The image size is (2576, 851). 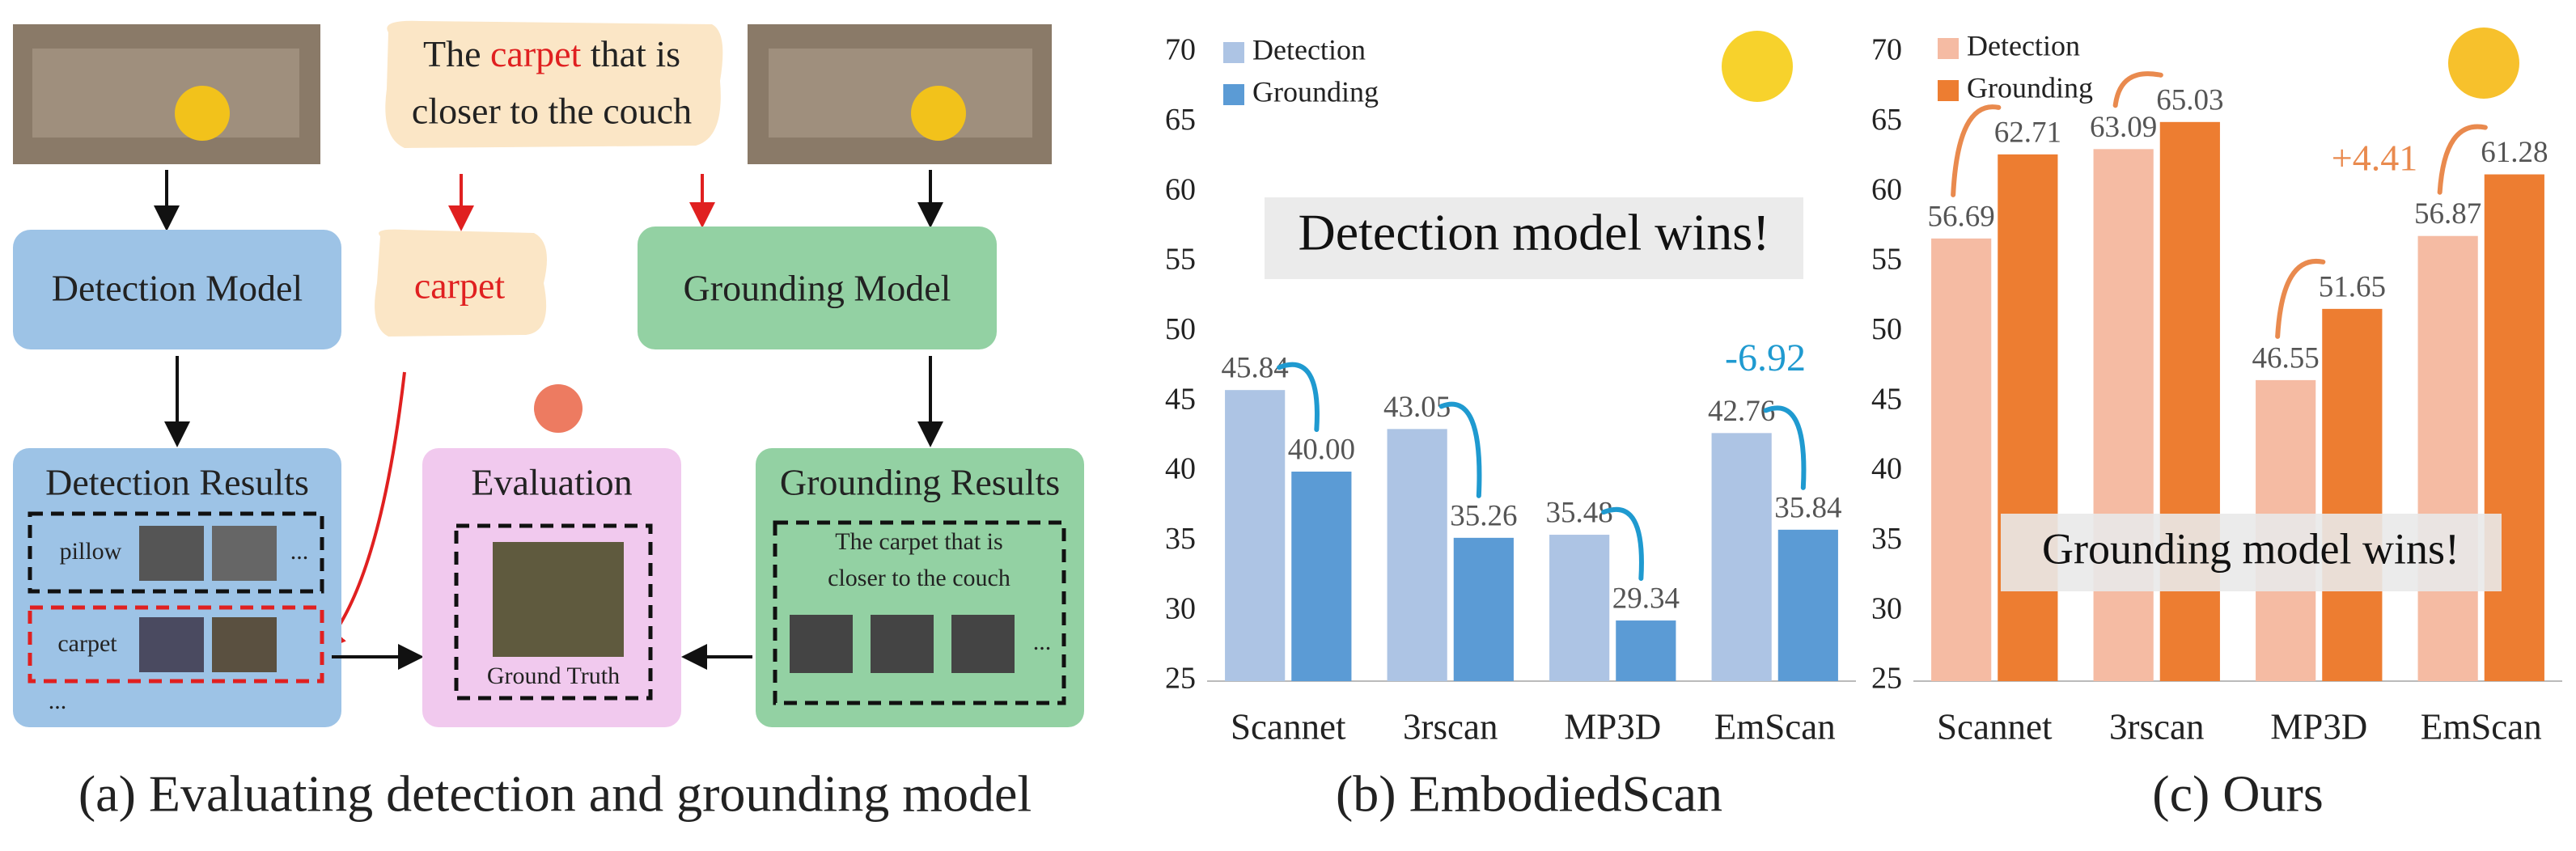 I want to click on value-label: 63.09, so click(x=2123, y=127).